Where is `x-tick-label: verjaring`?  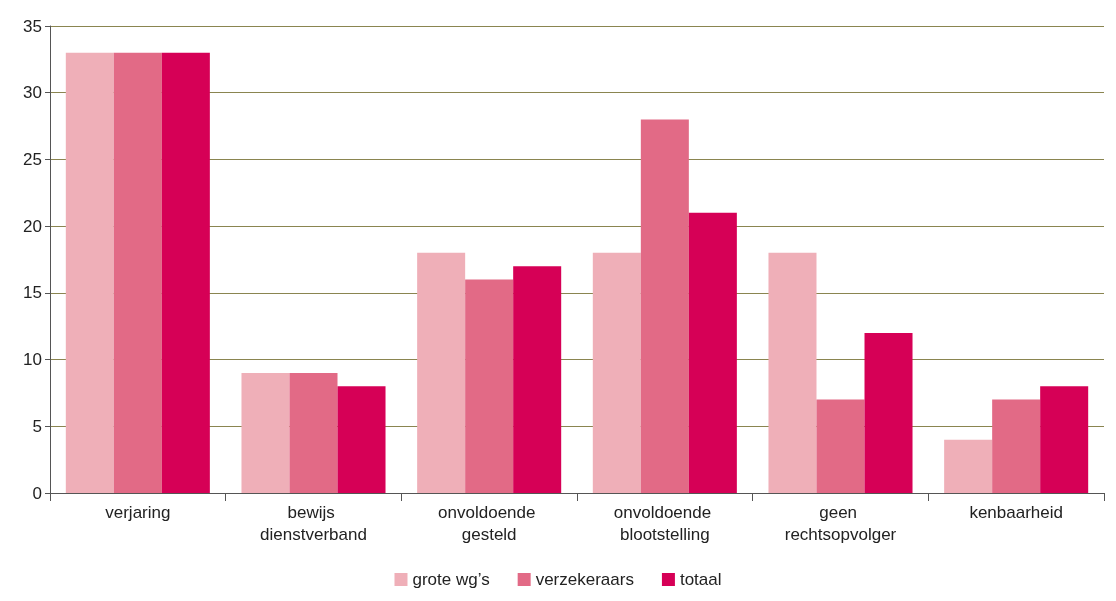
x-tick-label: verjaring is located at coordinates (138, 512).